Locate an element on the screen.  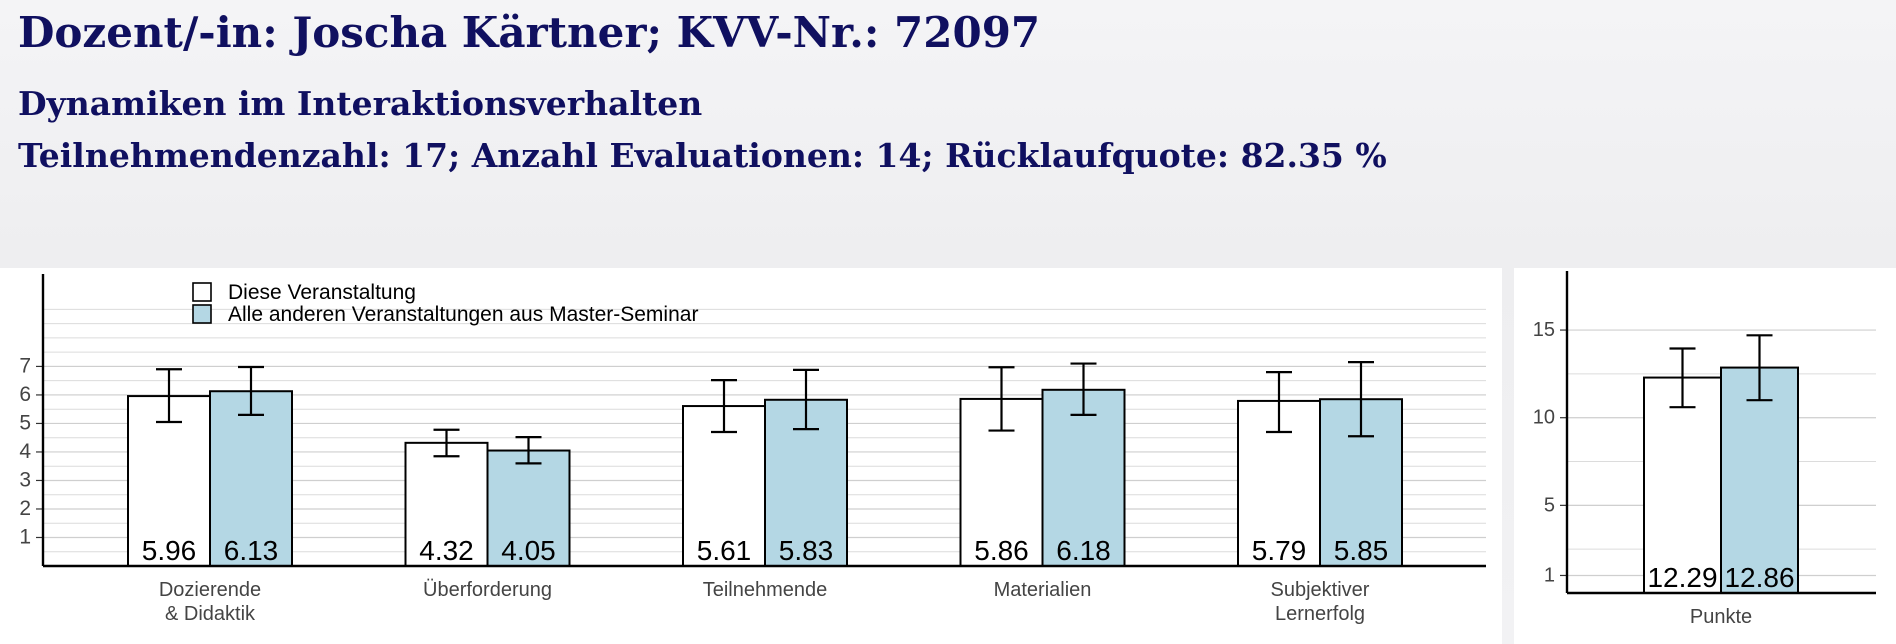
legend-label: Diese Veranstaltung is located at coordinates (322, 292).